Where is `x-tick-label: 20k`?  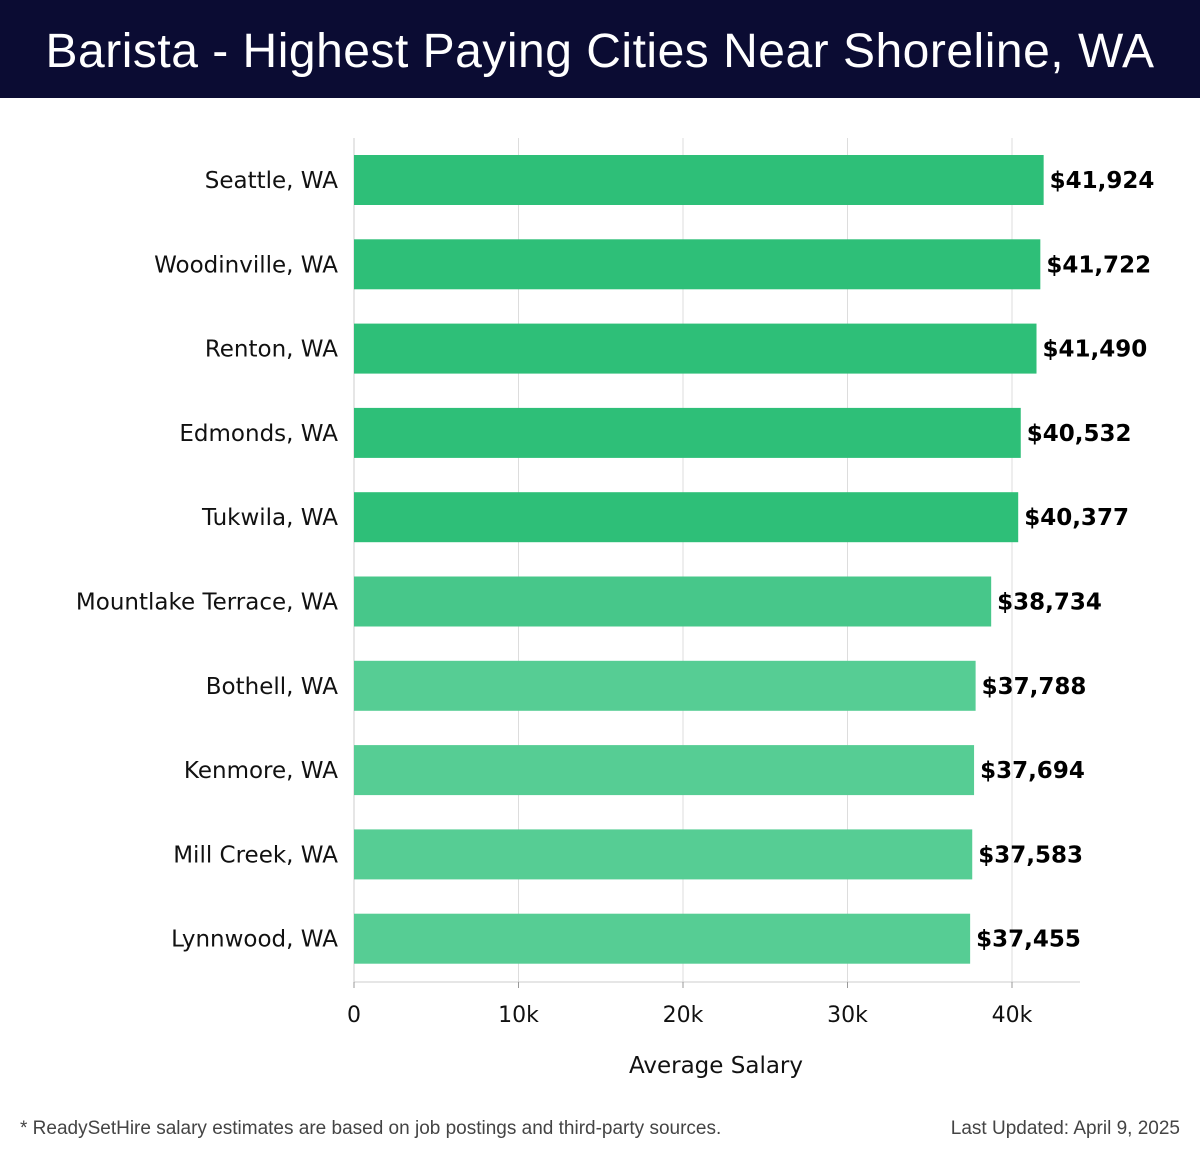
x-tick-label: 20k is located at coordinates (683, 1015).